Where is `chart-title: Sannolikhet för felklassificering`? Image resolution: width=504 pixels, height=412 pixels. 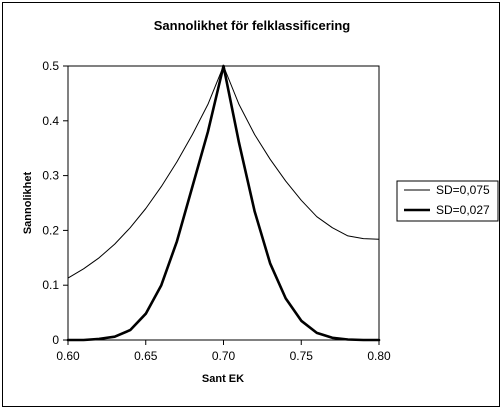 chart-title: Sannolikhet för felklassificering is located at coordinates (252, 25).